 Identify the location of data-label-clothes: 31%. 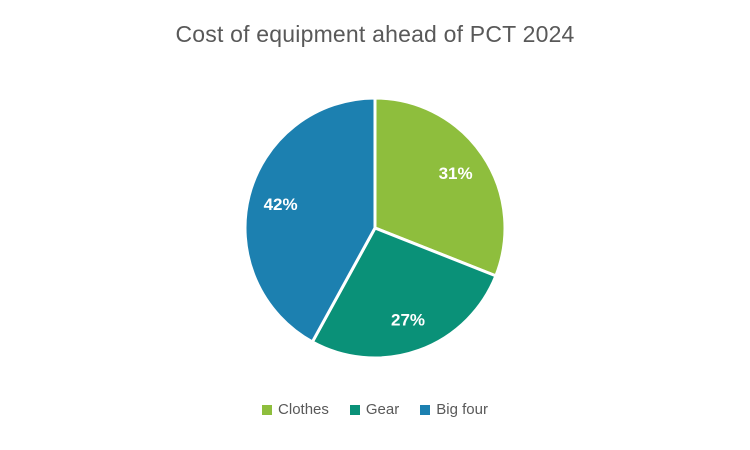
(456, 173).